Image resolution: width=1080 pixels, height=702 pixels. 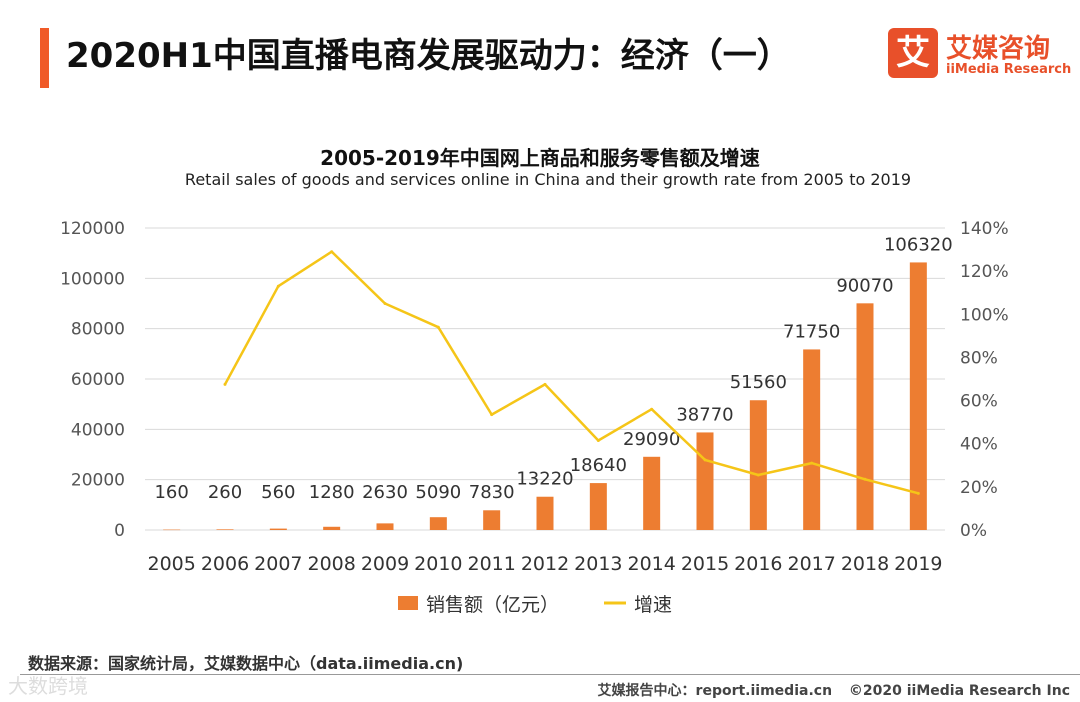 I want to click on y-left-tick-label: 20000, so click(x=98, y=481).